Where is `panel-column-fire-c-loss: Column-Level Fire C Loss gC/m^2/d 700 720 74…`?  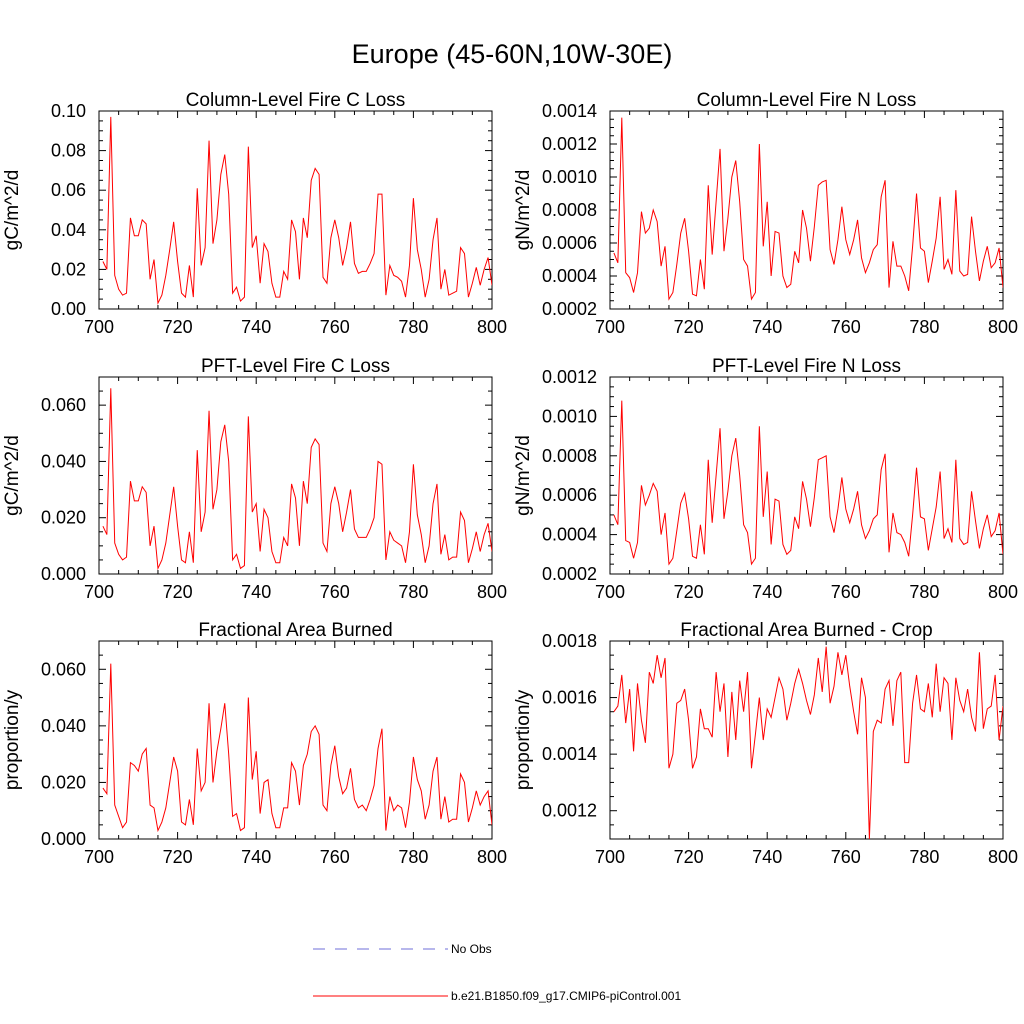
panel-column-fire-c-loss: Column-Level Fire C Loss gC/m^2/d 700 720 74… is located at coordinates (254, 213).